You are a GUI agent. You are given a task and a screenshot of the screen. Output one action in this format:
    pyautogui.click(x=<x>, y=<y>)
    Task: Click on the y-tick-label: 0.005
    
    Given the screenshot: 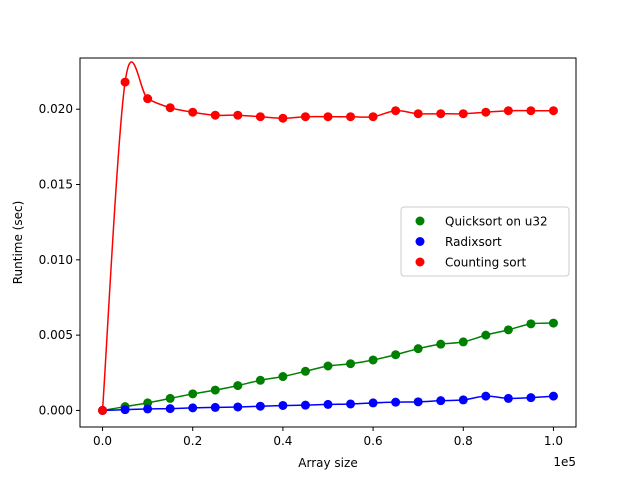 What is the action you would take?
    pyautogui.click(x=56, y=335)
    